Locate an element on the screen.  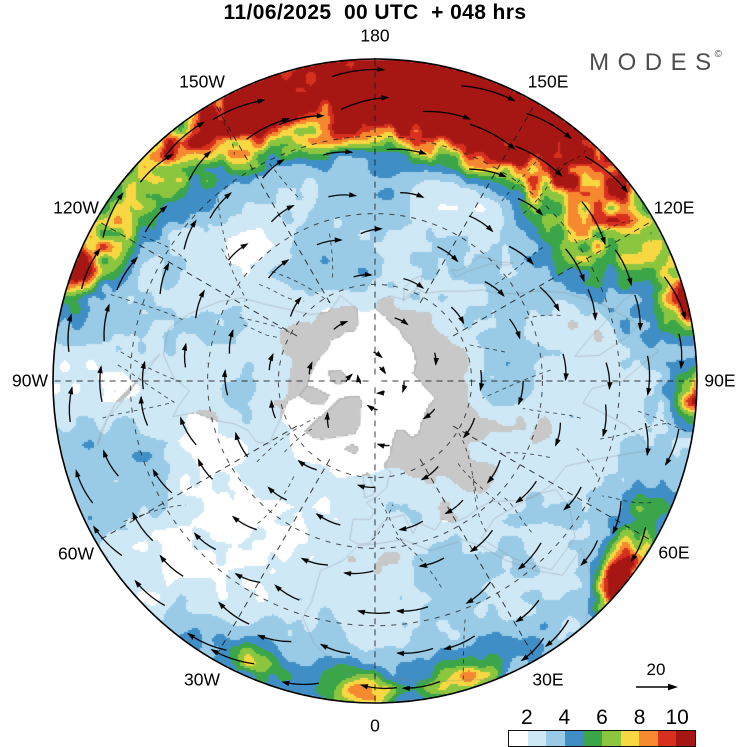
modes-logo-mark: © is located at coordinates (718, 54).